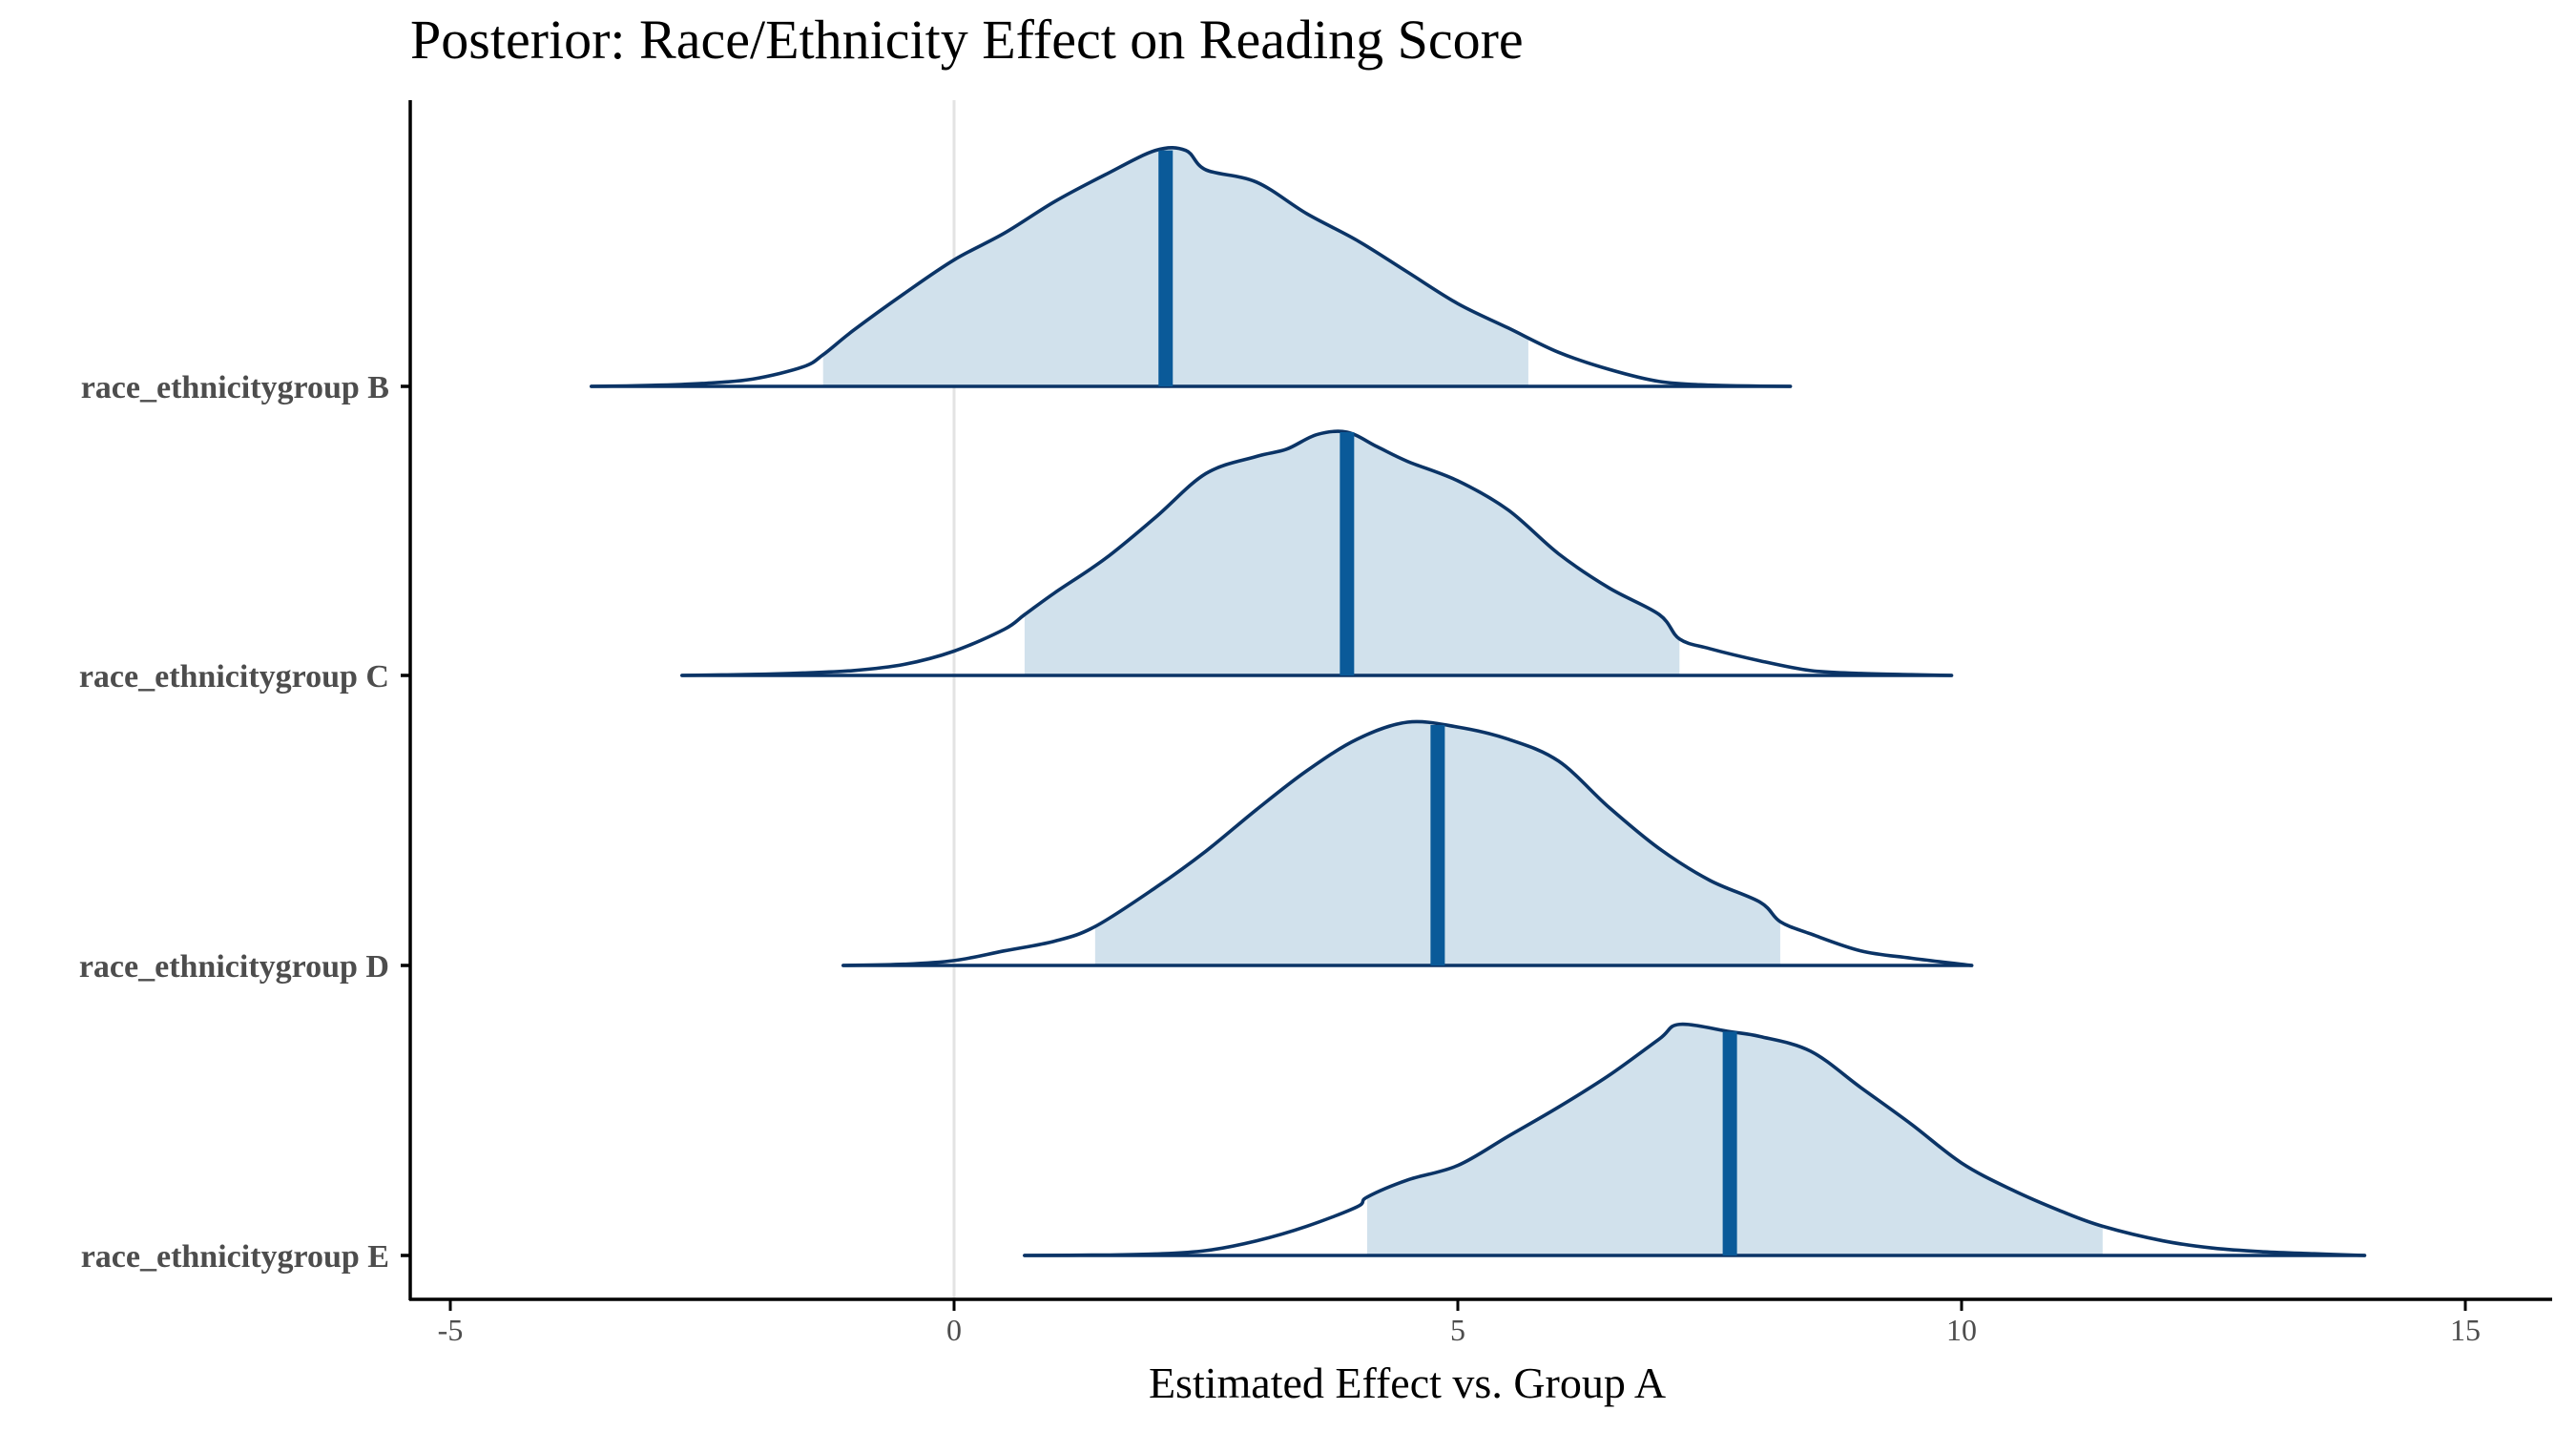 This screenshot has height=1431, width=2576. What do you see at coordinates (235, 1257) in the screenshot?
I see `y-tick-label: race_ethnicitygroup E` at bounding box center [235, 1257].